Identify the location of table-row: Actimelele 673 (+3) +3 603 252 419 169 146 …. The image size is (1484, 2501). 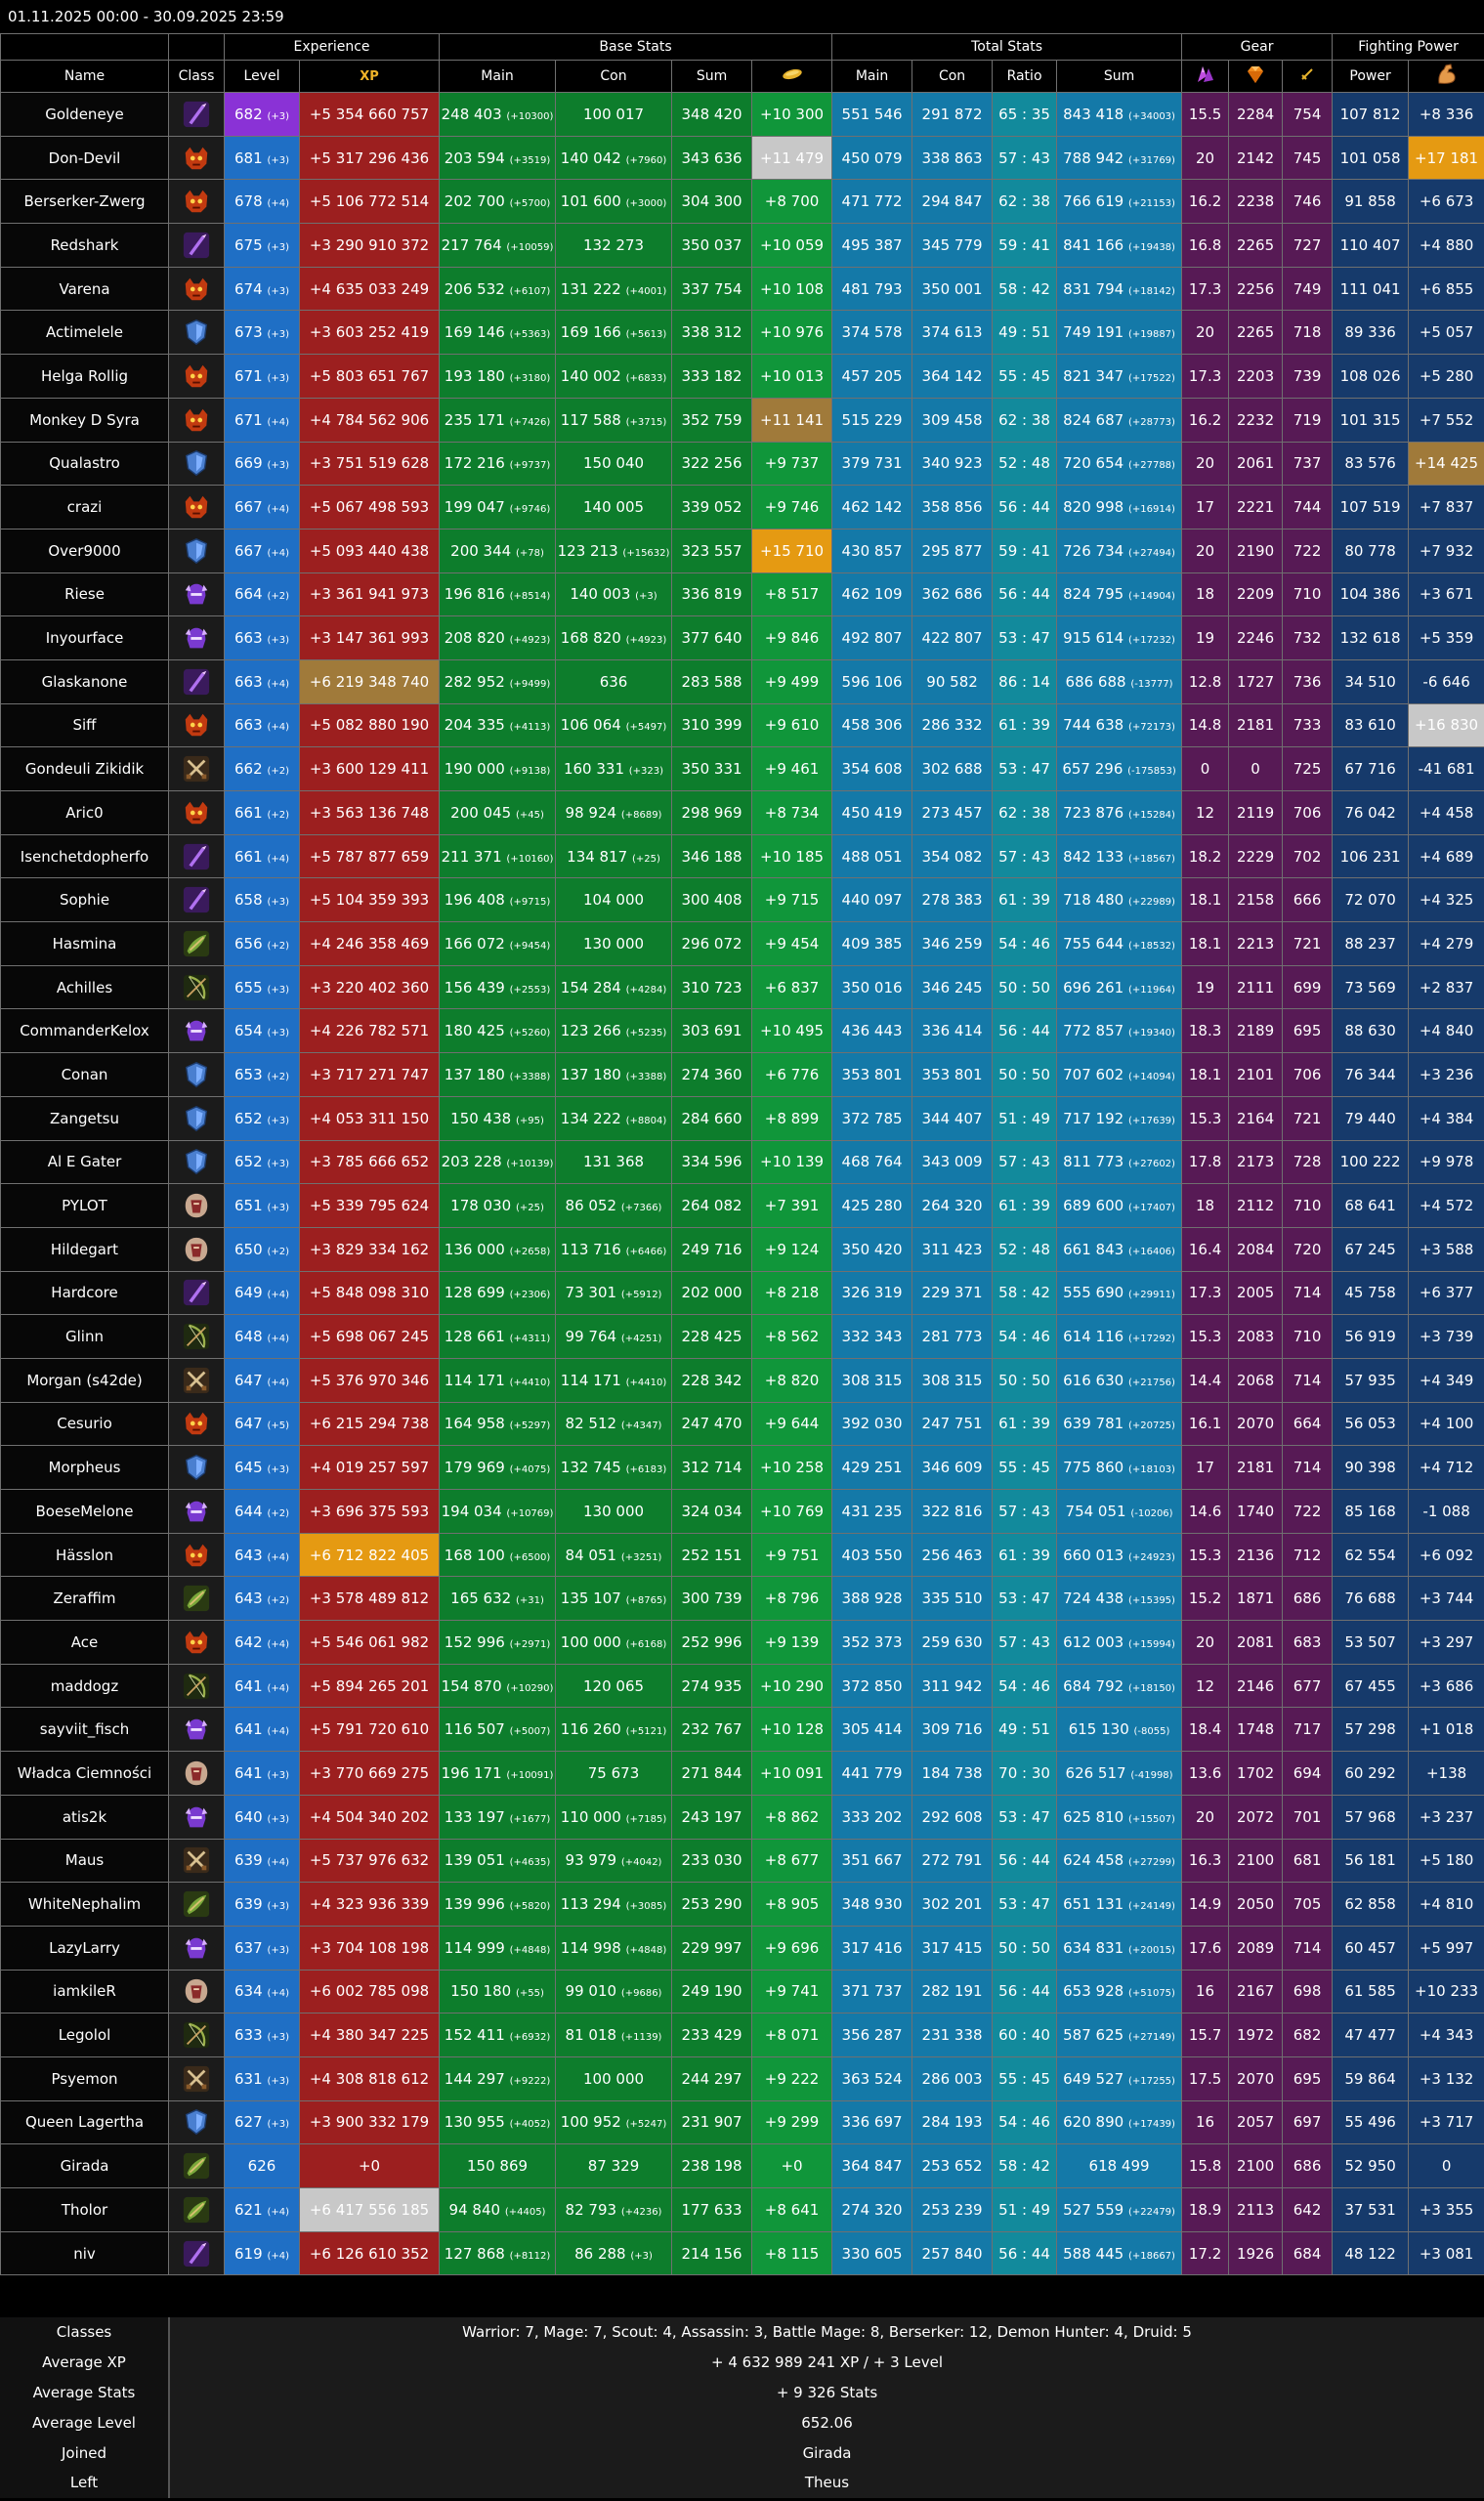
(742, 333).